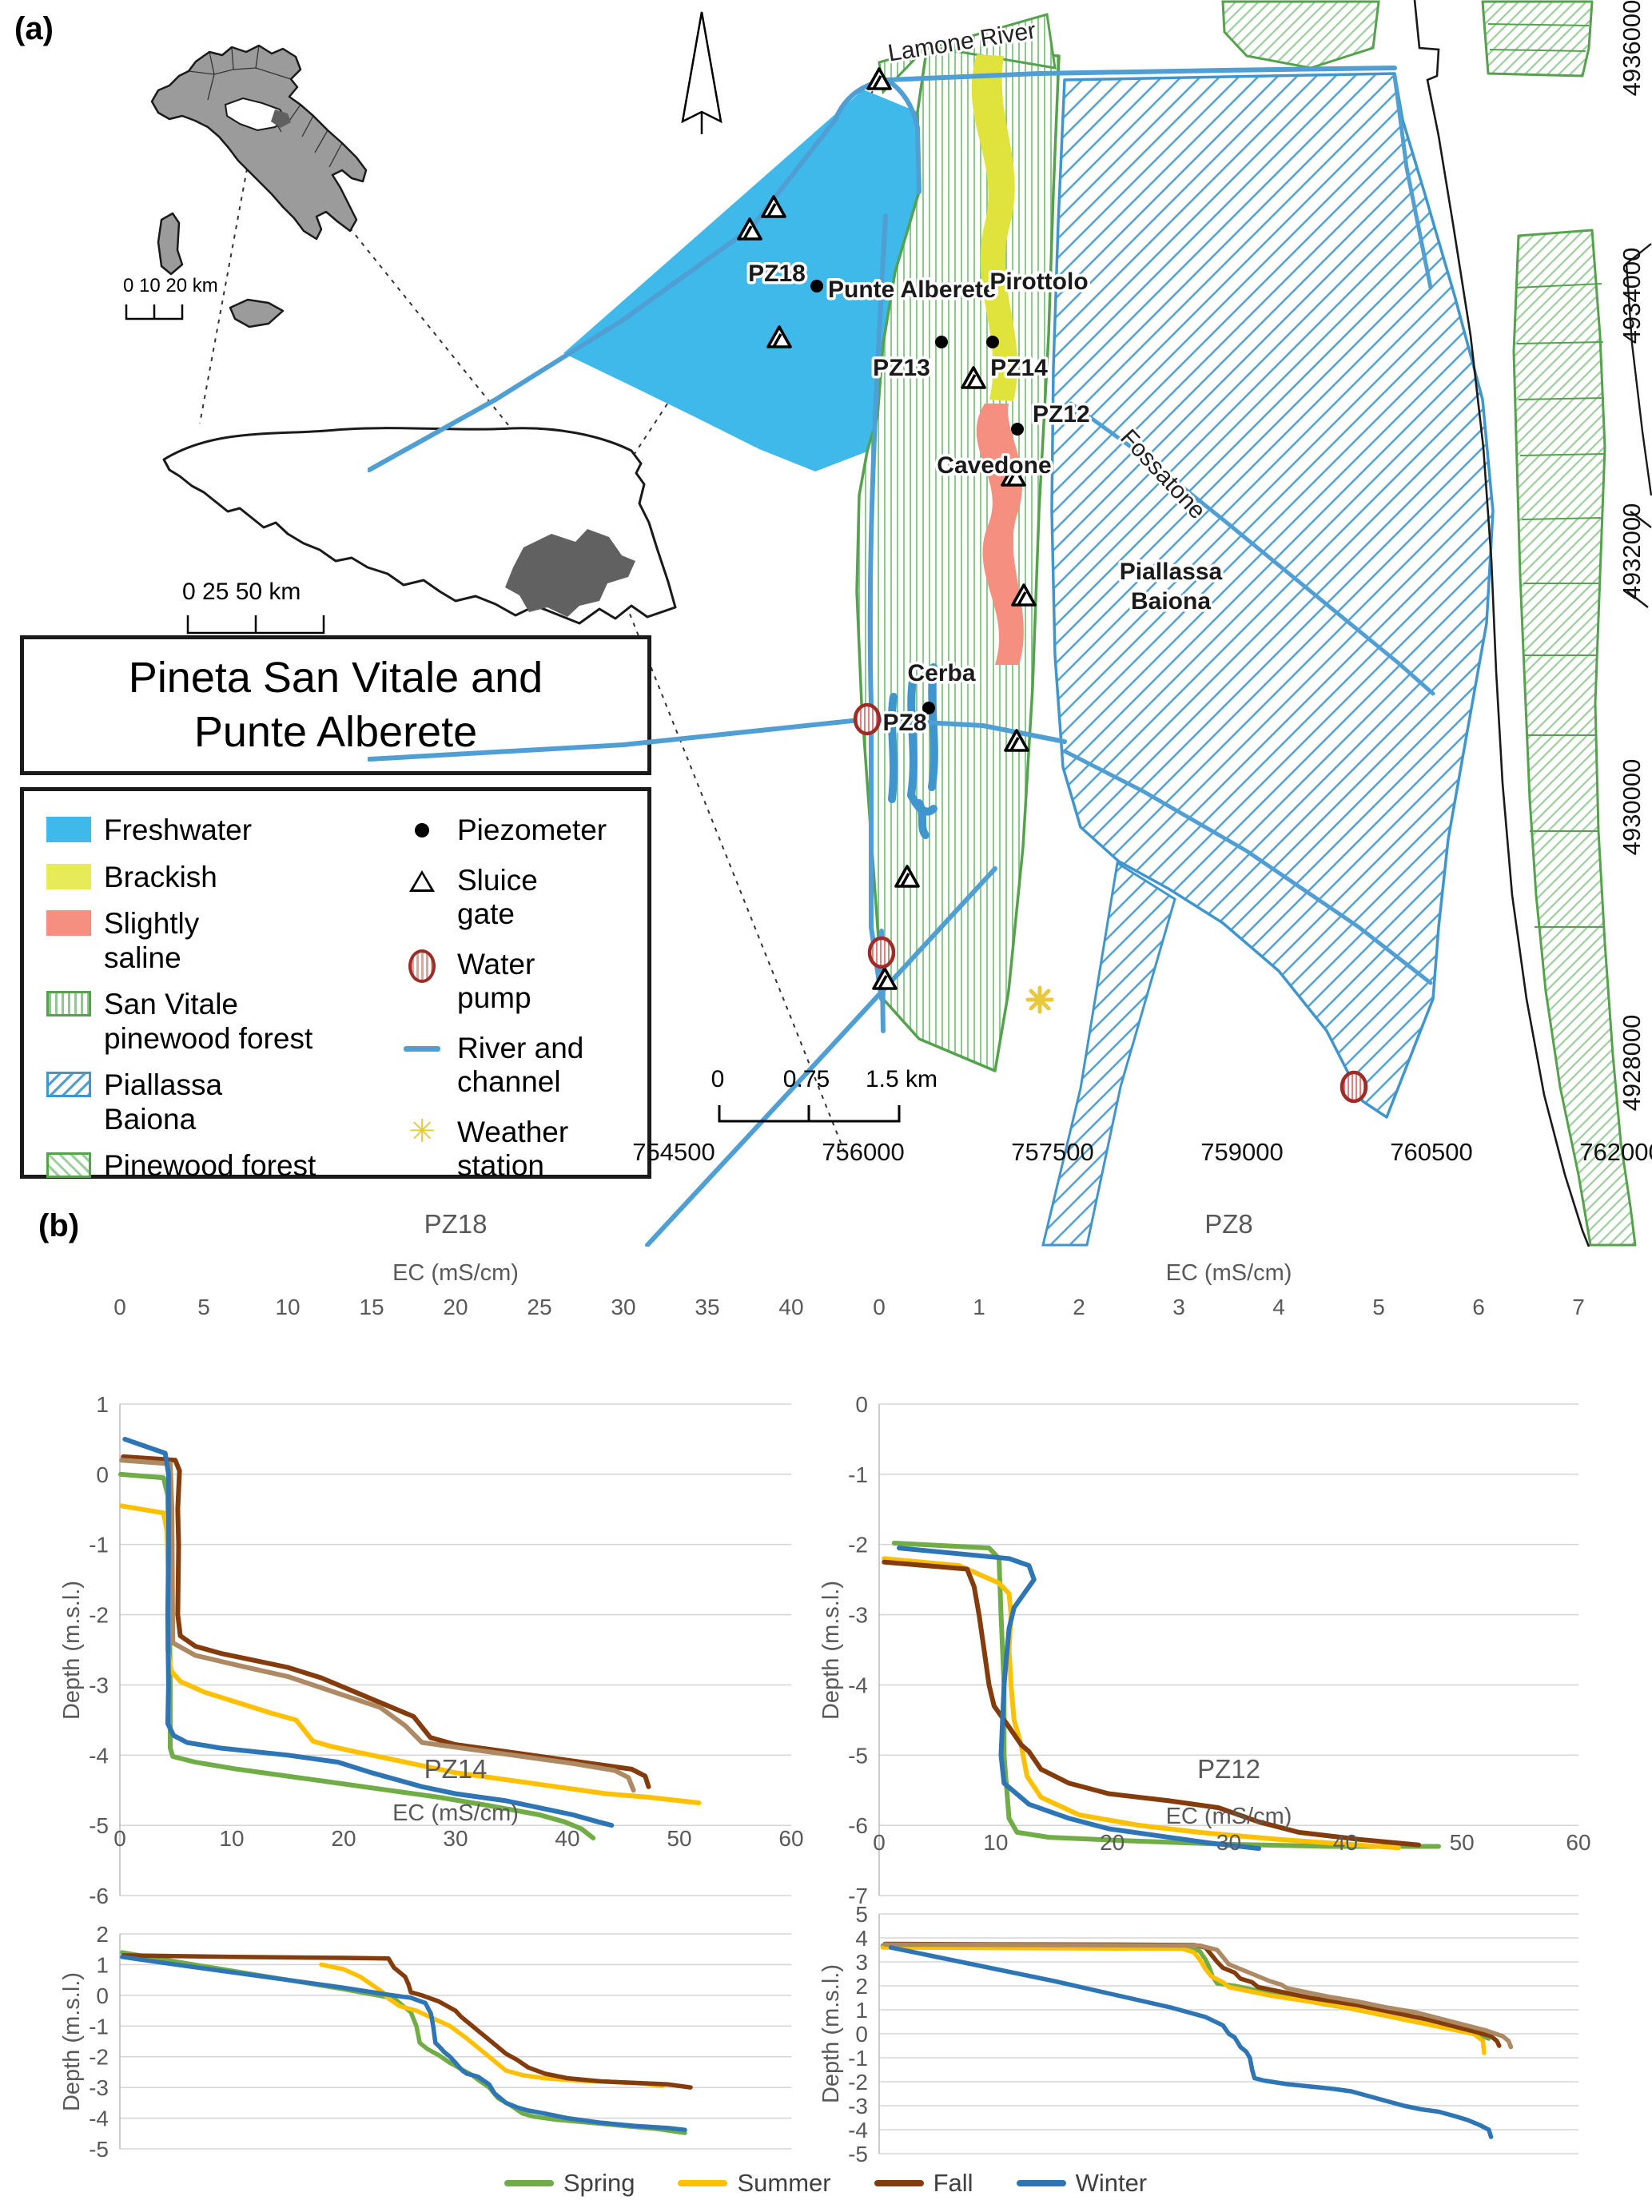 This screenshot has width=1652, height=2212. I want to click on coastal-parcel-lines, so click(1546, 475).